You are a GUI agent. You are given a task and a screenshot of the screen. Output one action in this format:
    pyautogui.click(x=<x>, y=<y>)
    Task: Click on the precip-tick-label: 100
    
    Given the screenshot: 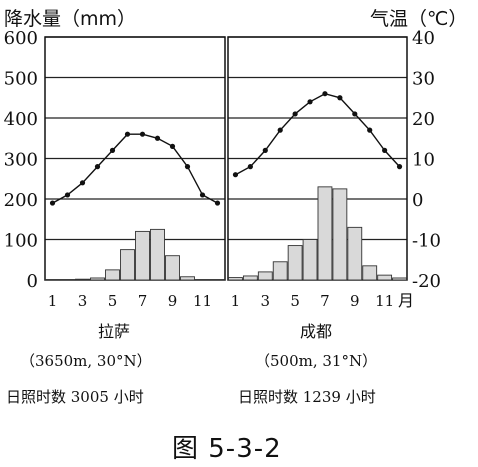 What is the action you would take?
    pyautogui.click(x=21, y=241)
    